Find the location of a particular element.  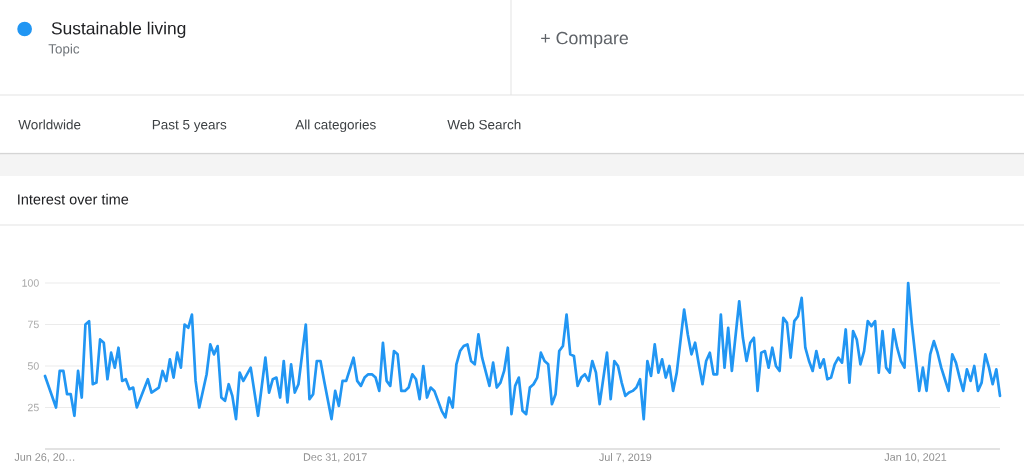

x-tick-label: Dec 31, 2017 is located at coordinates (335, 458).